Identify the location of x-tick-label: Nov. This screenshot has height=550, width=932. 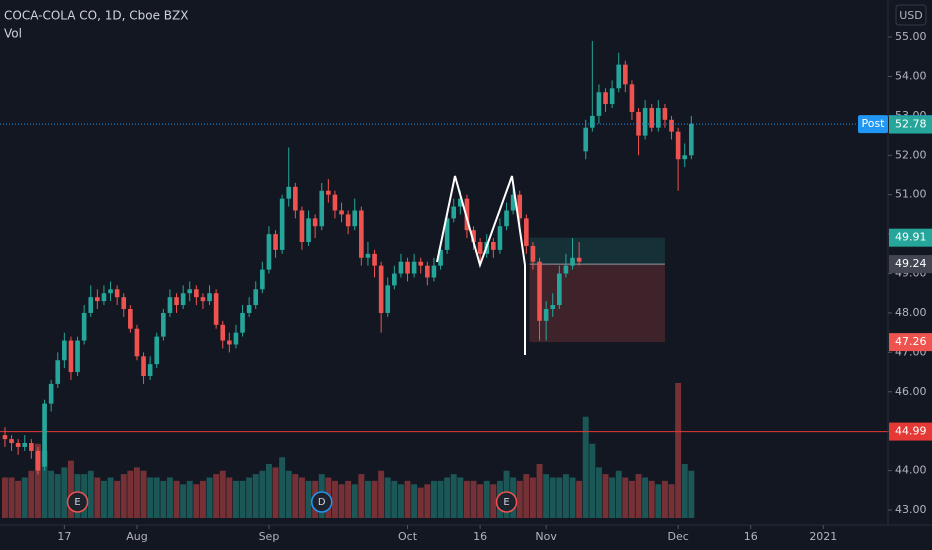
(546, 536).